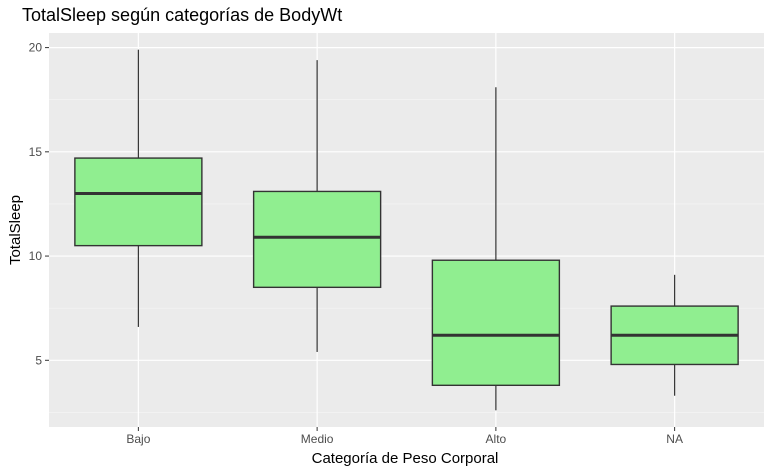 This screenshot has width=770, height=475. Describe the element at coordinates (36, 256) in the screenshot. I see `y-tick-label: 10` at that location.